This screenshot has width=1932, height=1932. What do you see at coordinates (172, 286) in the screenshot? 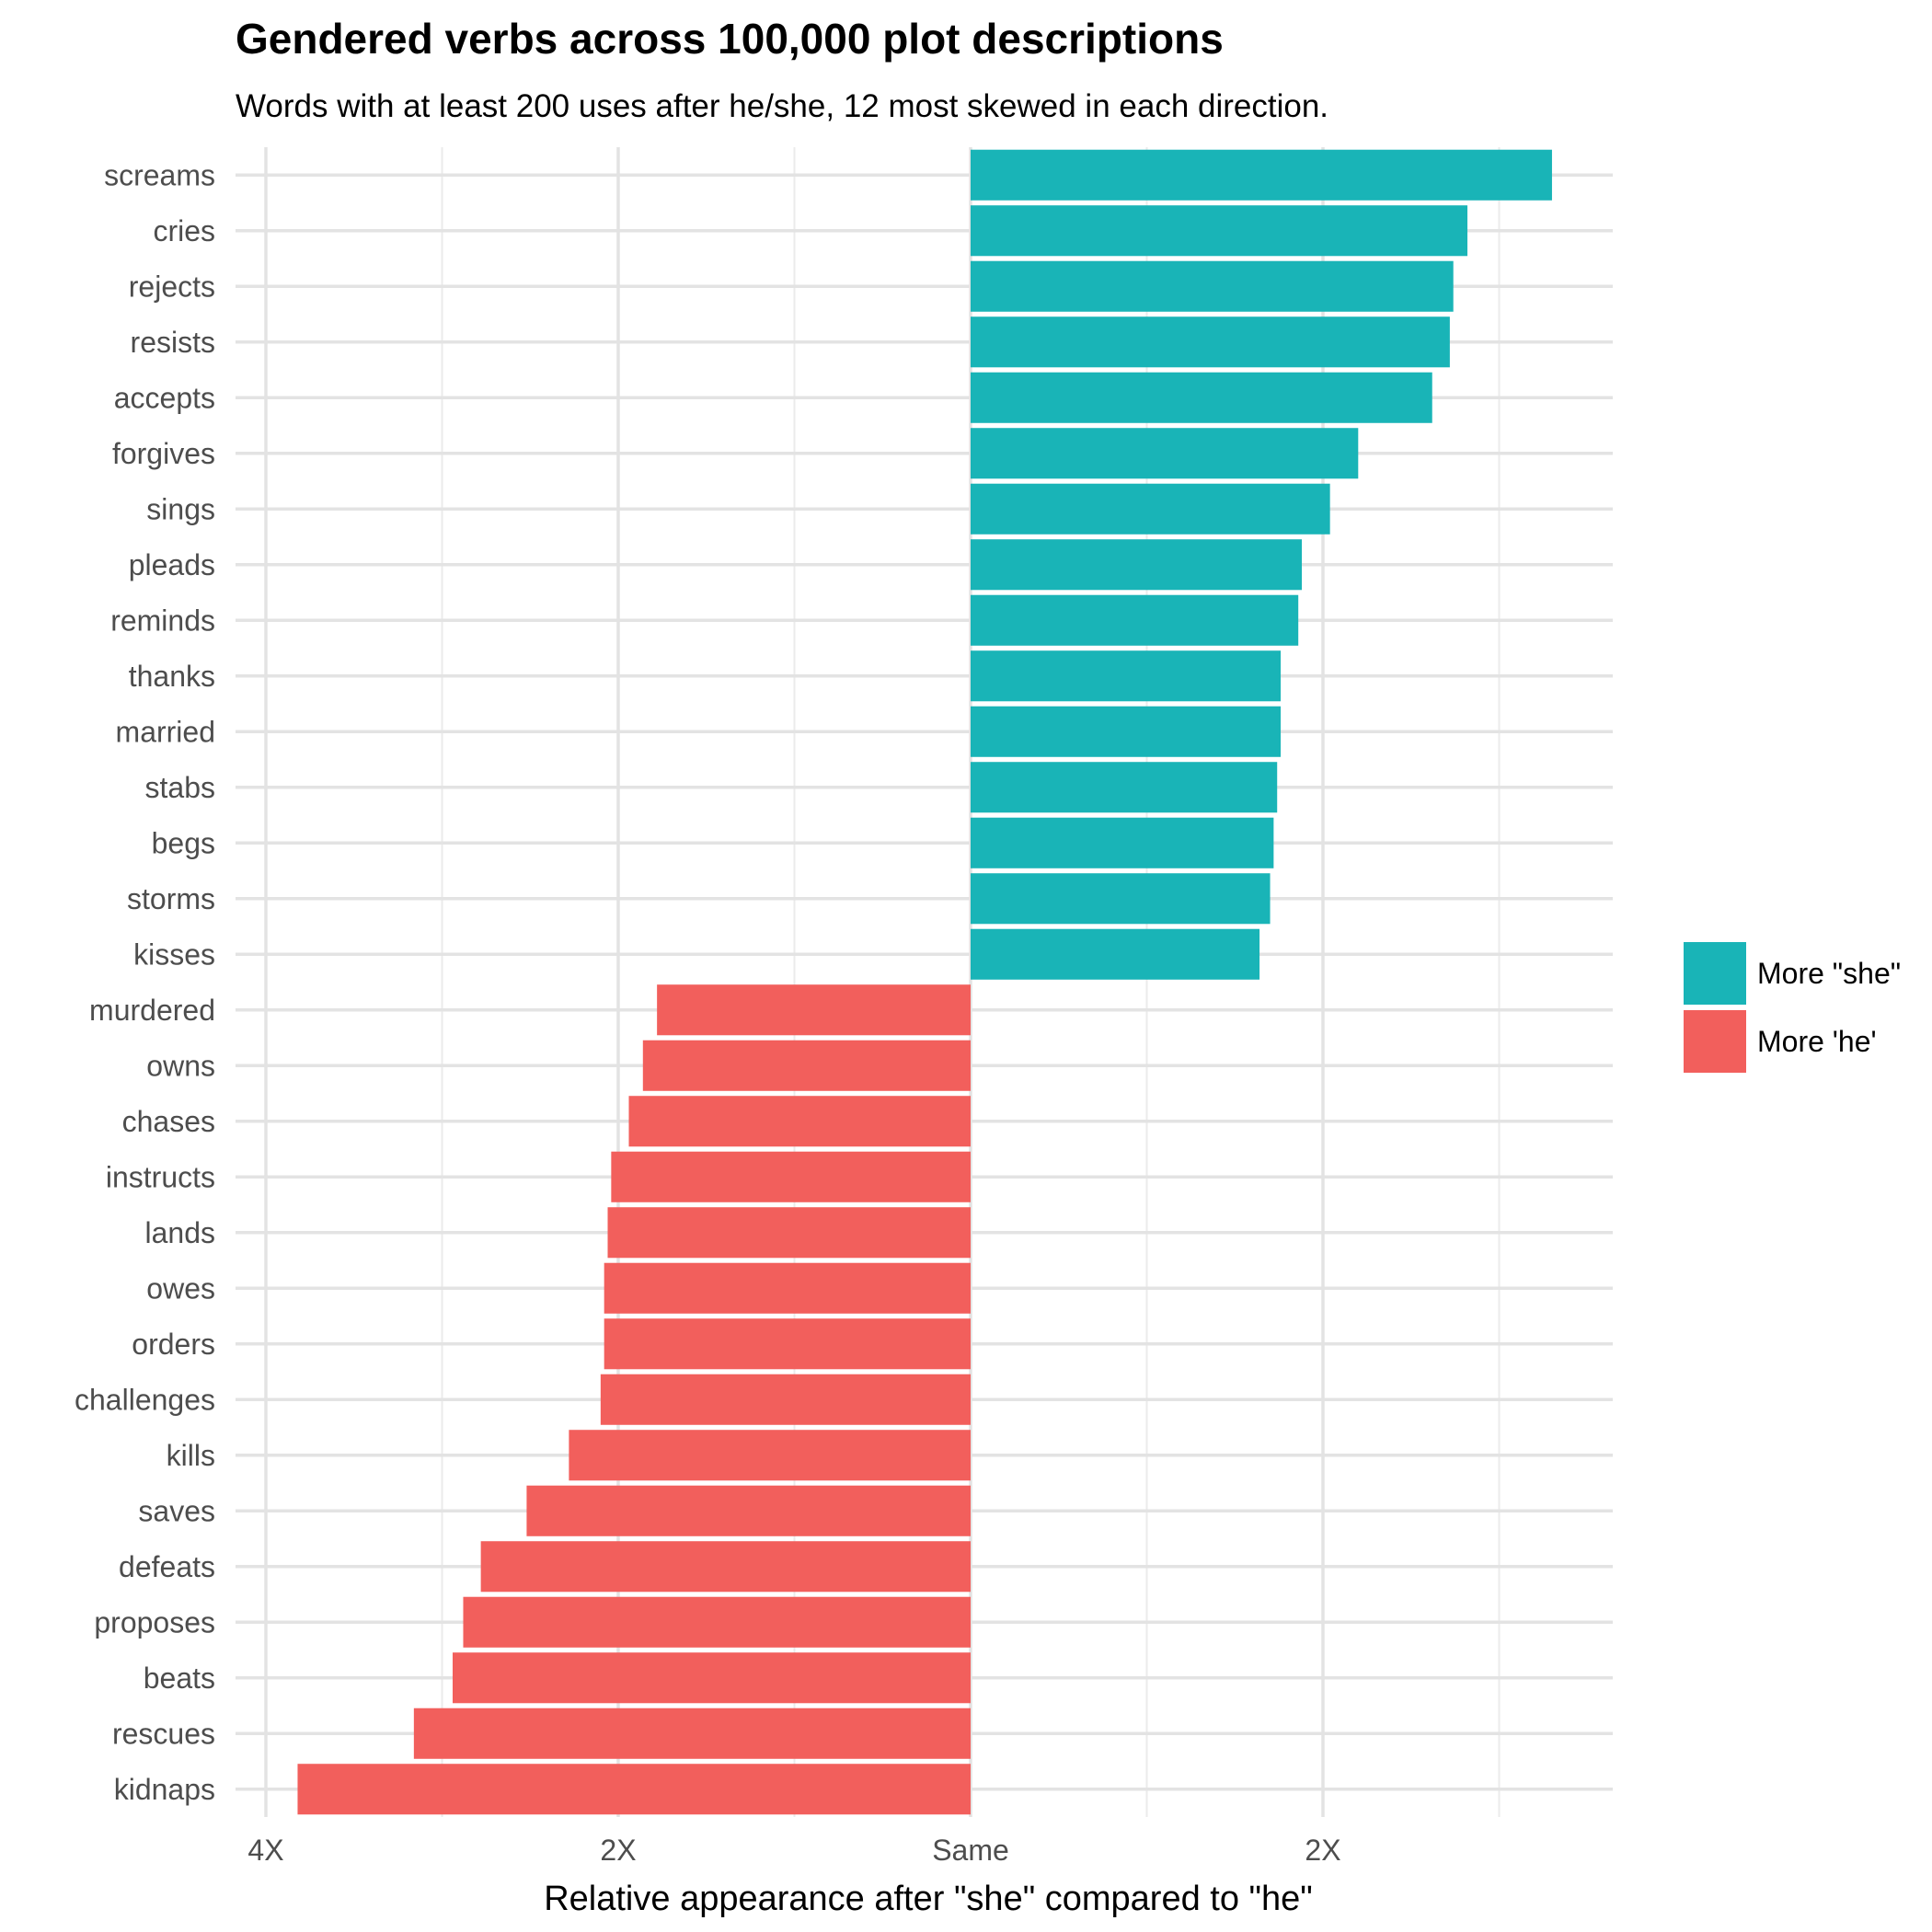
I see `y-tick-label: rejects` at bounding box center [172, 286].